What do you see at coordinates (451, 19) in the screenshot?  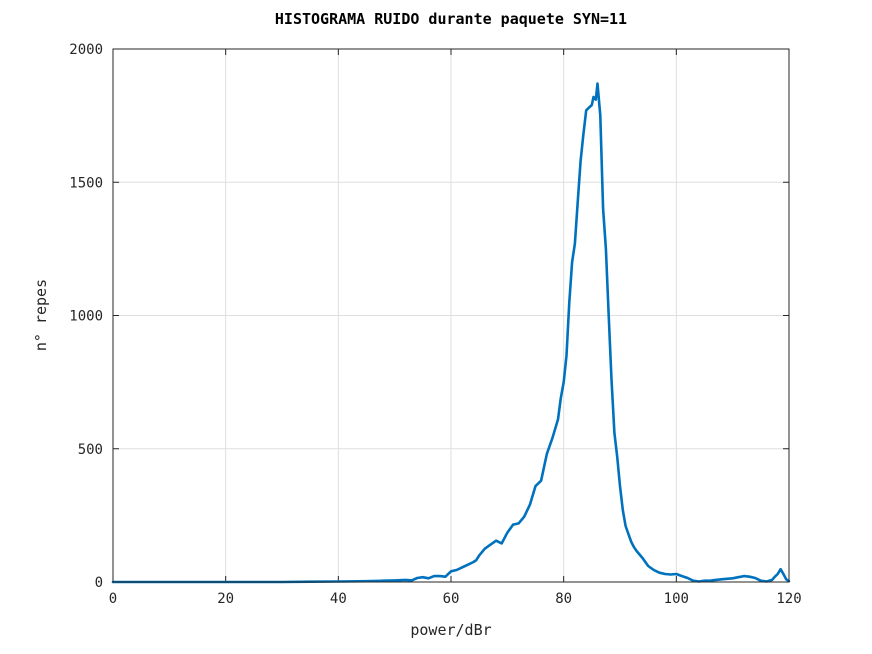 I see `chart-title: HISTOGRAMA RUIDO durante paquete SYN=11` at bounding box center [451, 19].